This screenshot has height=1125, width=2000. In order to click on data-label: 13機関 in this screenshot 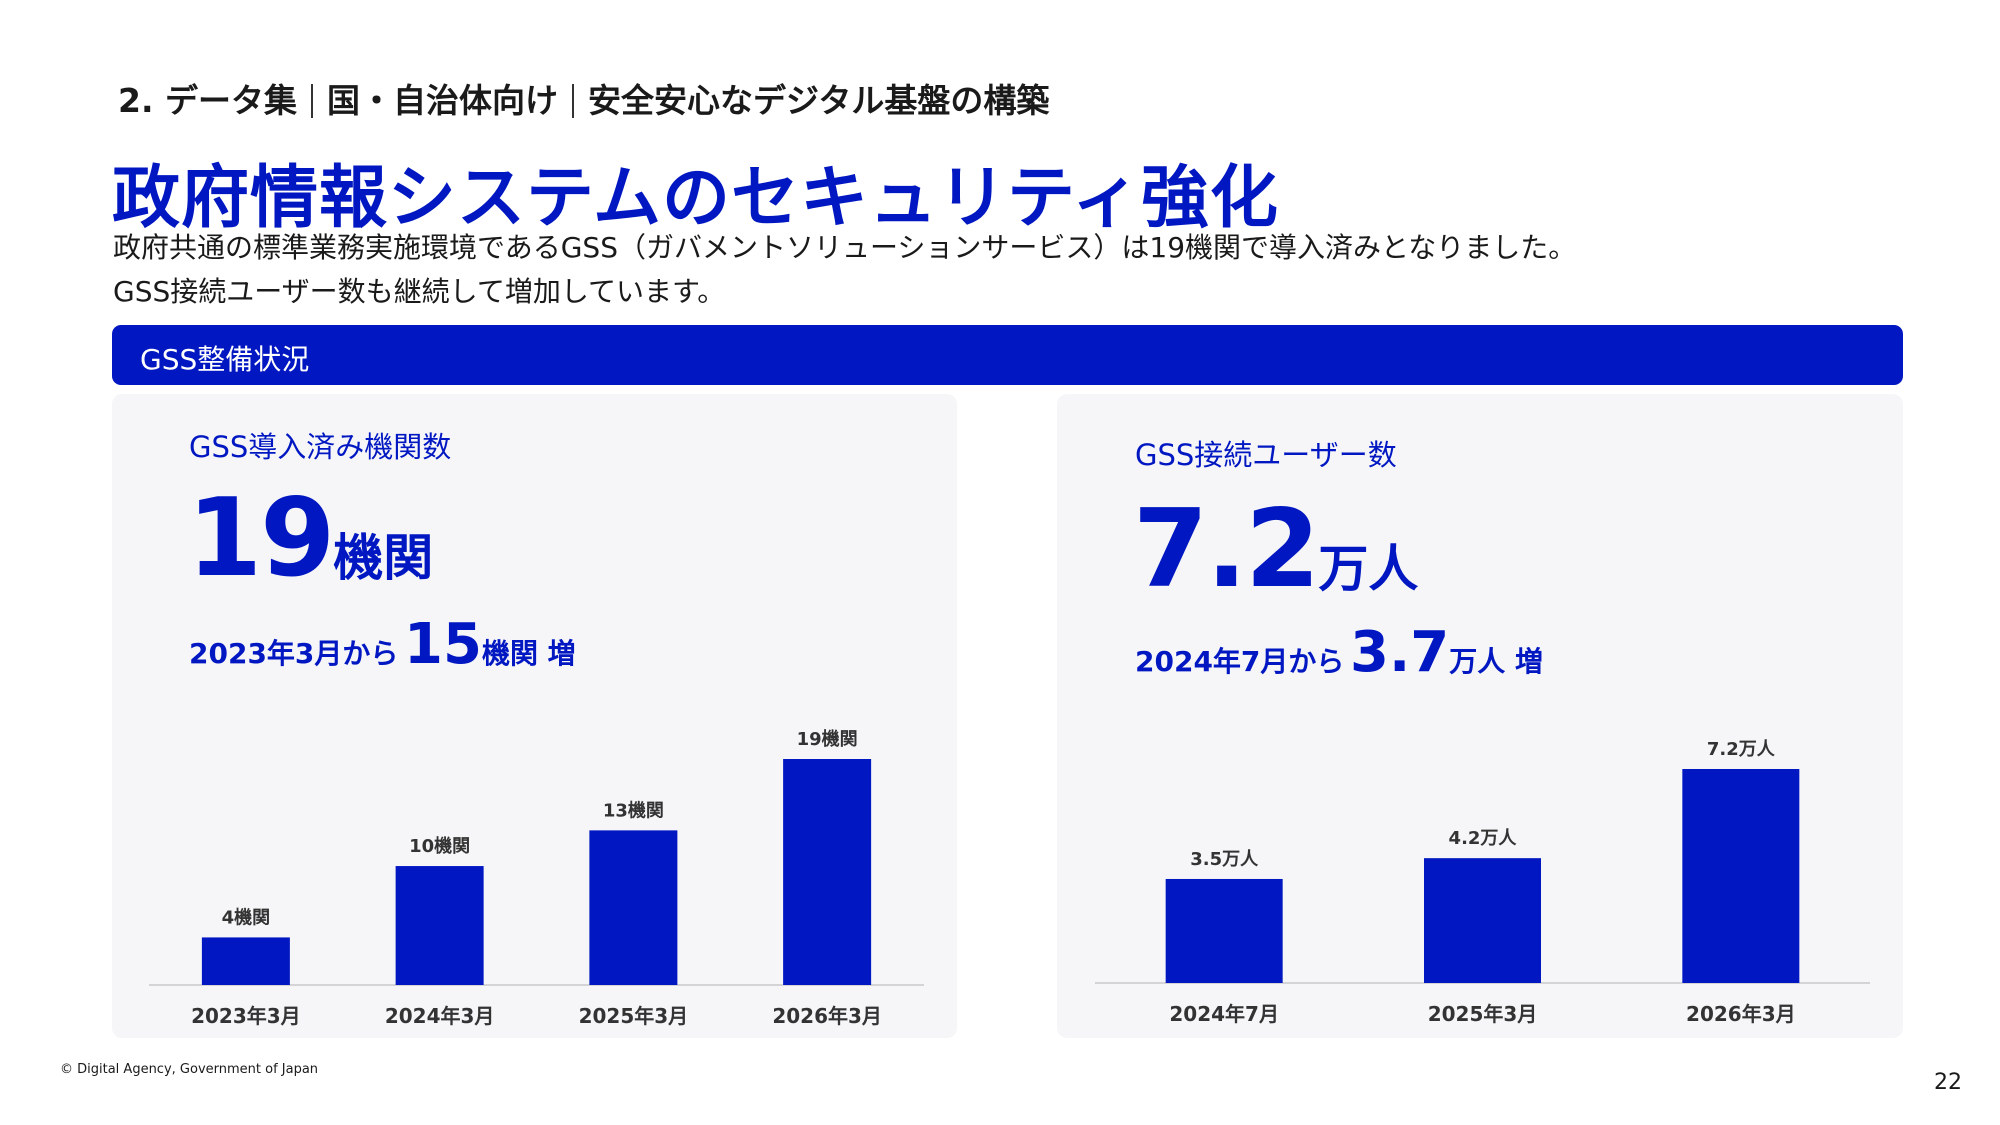, I will do `click(633, 810)`.